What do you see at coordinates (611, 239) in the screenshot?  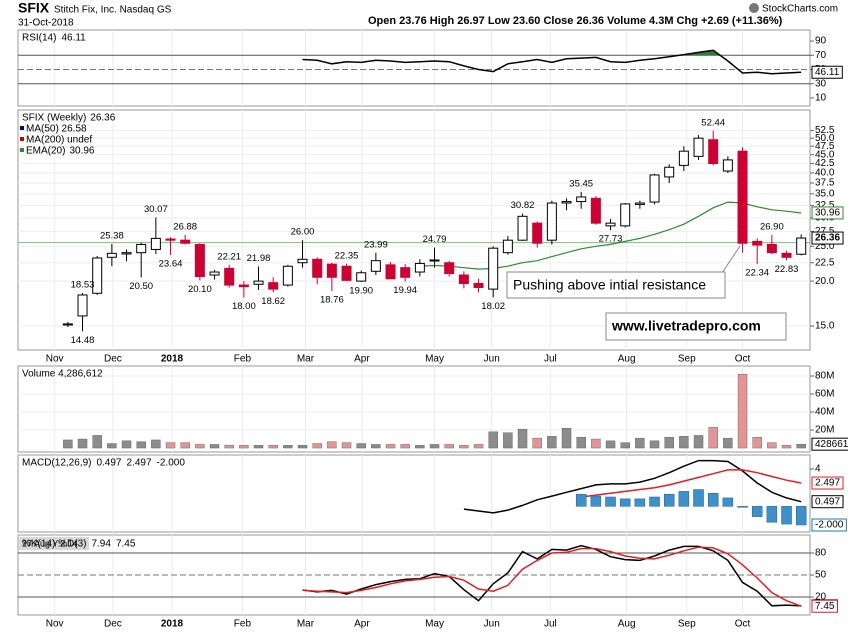 I see `price-annotation: 27.73` at bounding box center [611, 239].